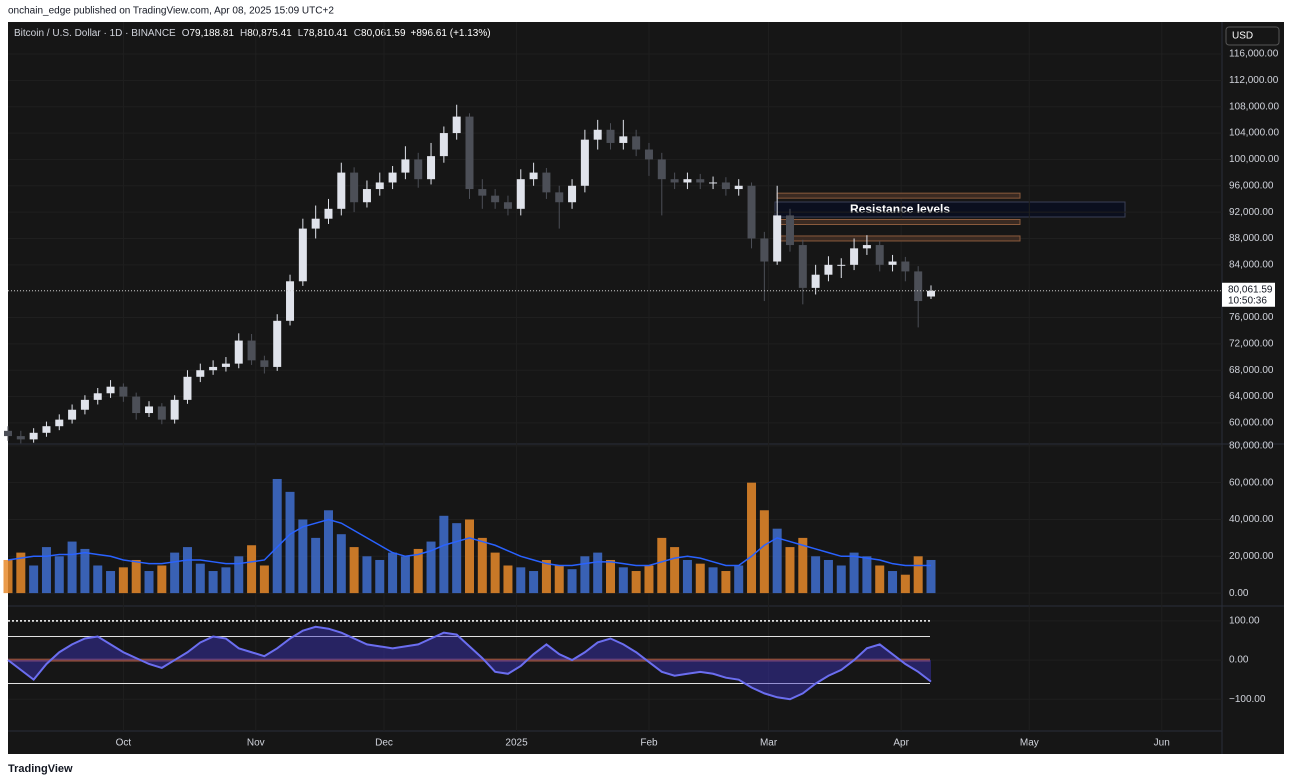  I want to click on x-tick-label: Mar, so click(769, 743).